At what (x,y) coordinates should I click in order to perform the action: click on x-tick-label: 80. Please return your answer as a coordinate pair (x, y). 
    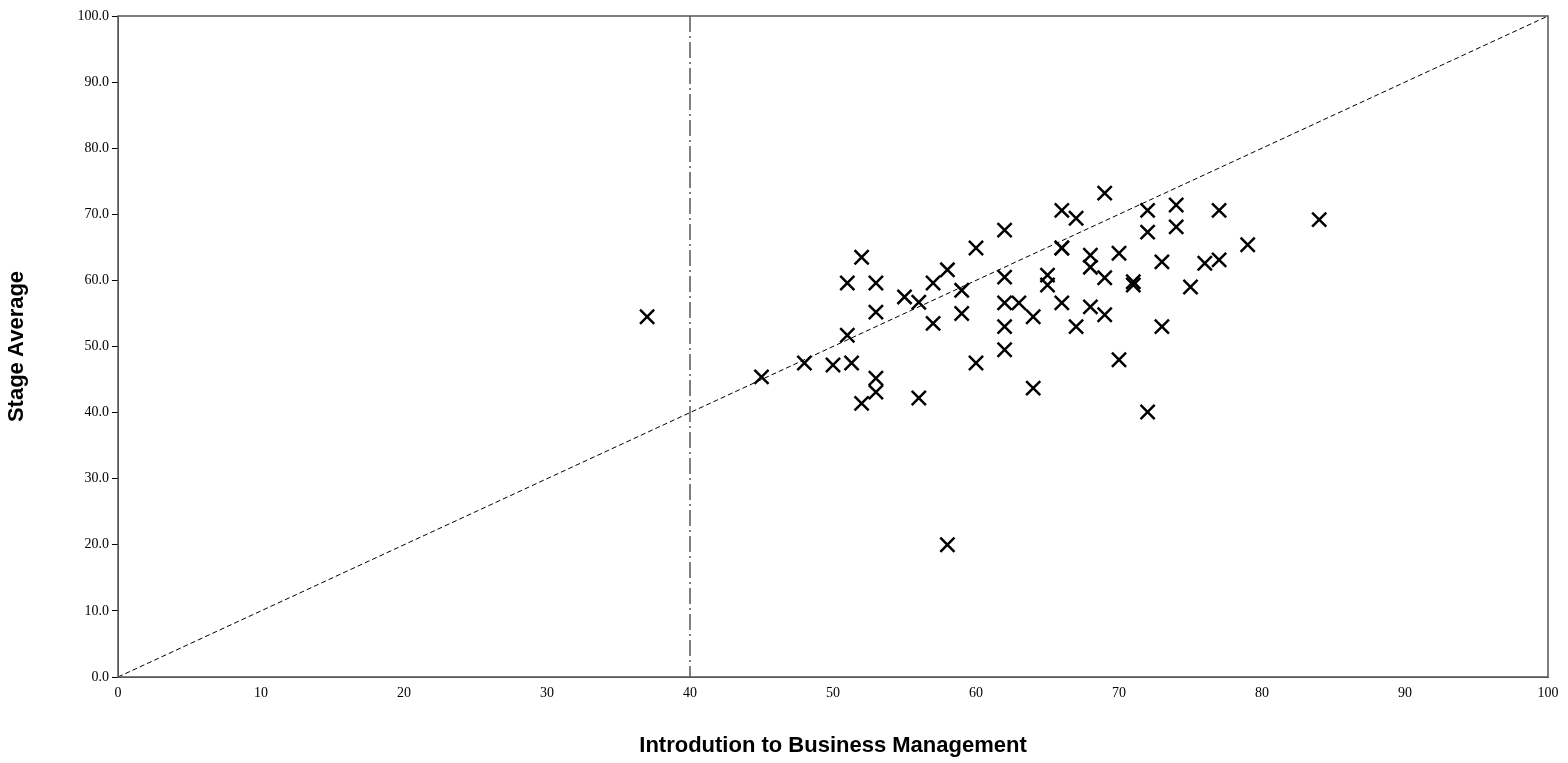
    Looking at the image, I should click on (1262, 692).